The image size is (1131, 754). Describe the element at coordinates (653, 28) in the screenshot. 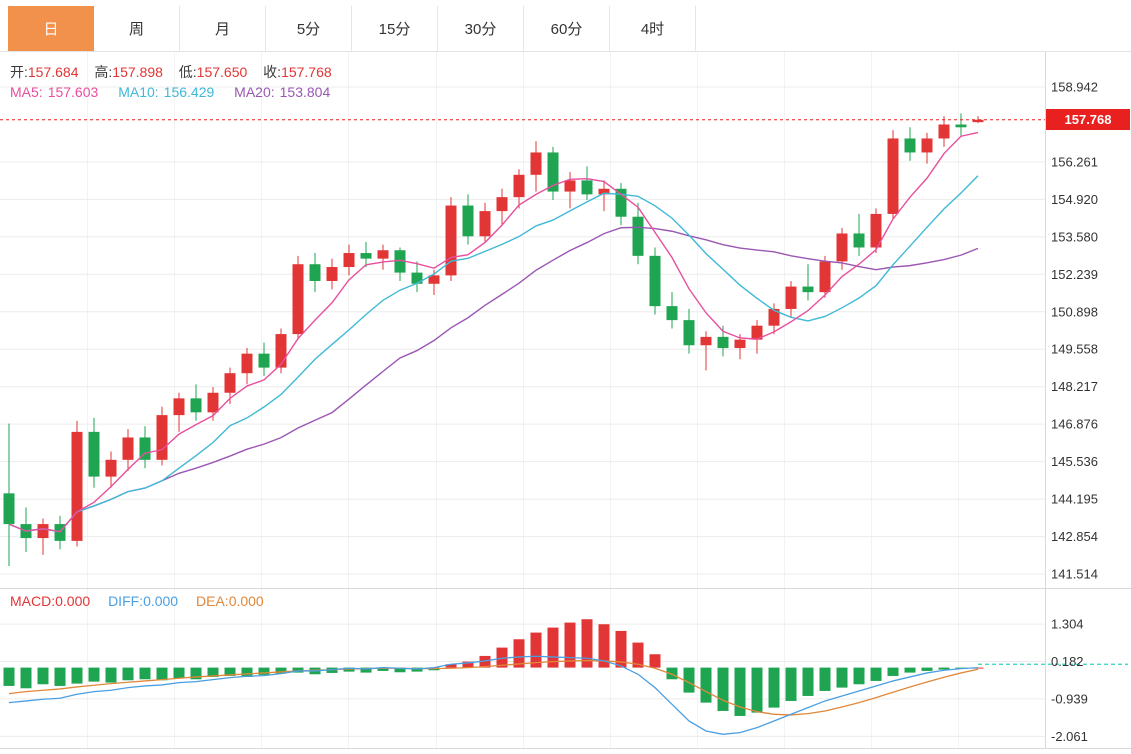

I see `tab-4hour: 4时` at that location.